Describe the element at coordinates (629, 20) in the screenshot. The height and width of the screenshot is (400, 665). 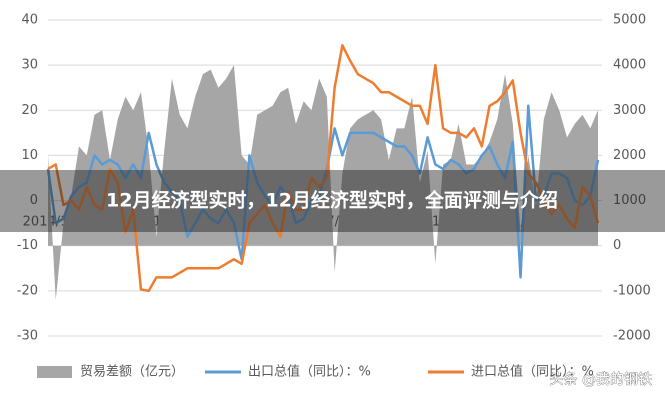
I see `y2-tick-label: 5000` at that location.